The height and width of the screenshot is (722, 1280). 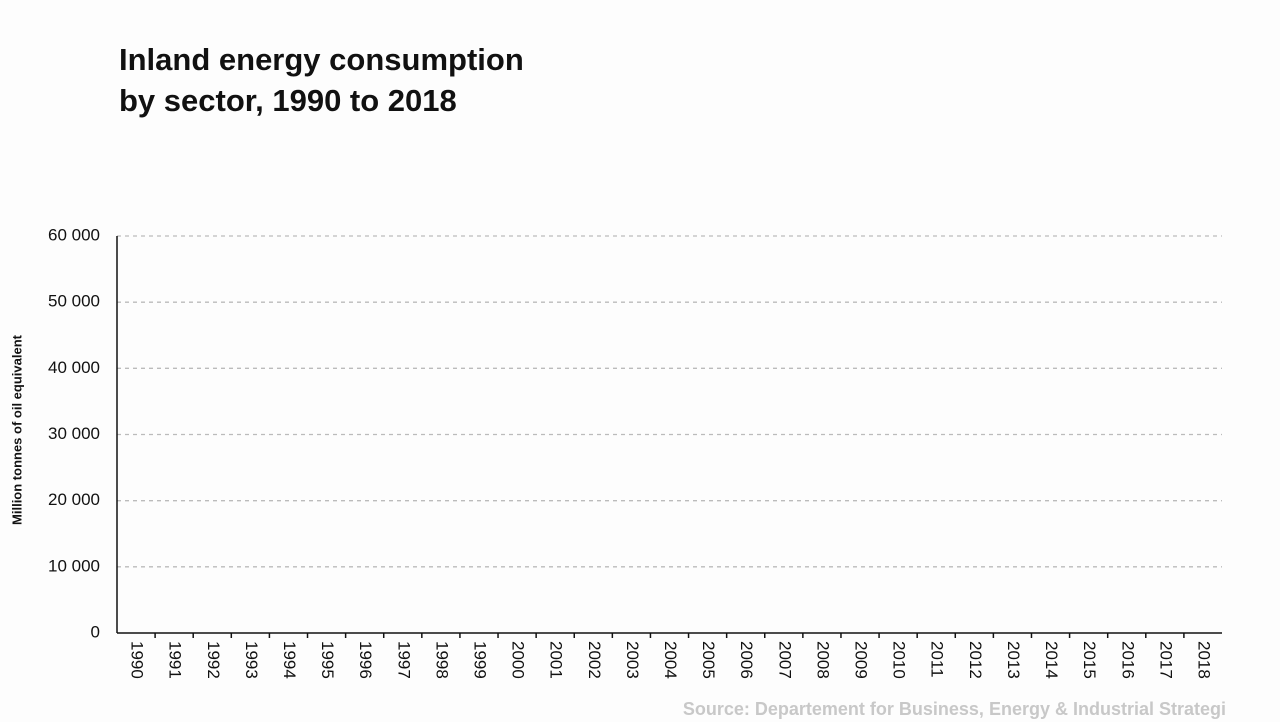 What do you see at coordinates (632, 660) in the screenshot?
I see `x-tick-label: 2003` at bounding box center [632, 660].